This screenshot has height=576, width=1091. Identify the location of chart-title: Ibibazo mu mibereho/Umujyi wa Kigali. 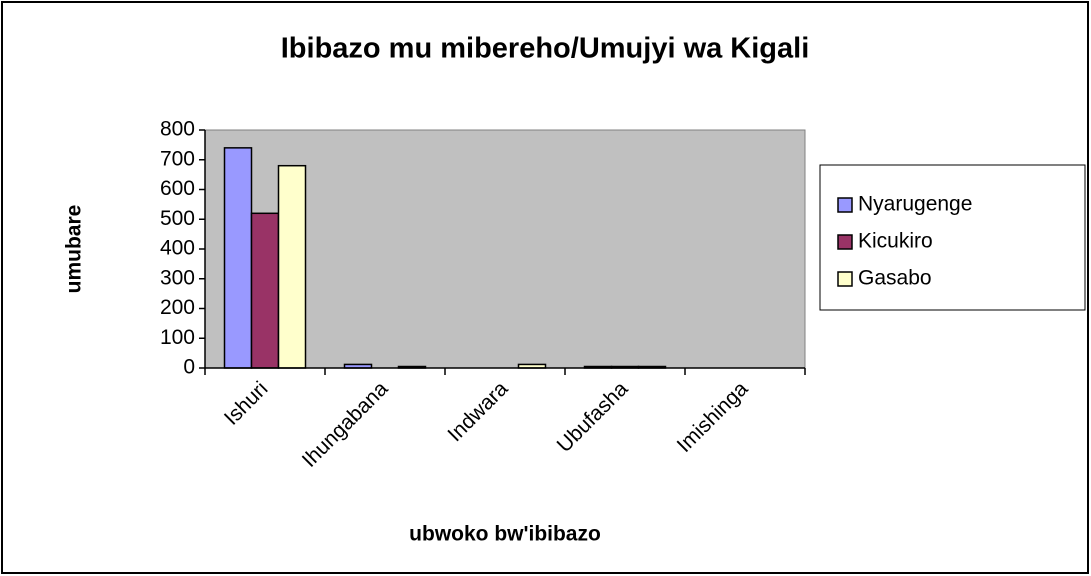
(545, 49).